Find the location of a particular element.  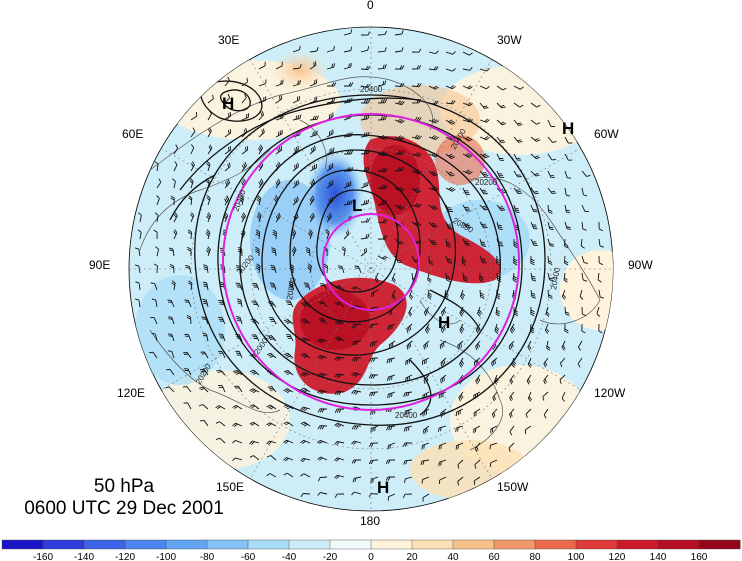

colorbar-tick-label: 120 is located at coordinates (617, 556).